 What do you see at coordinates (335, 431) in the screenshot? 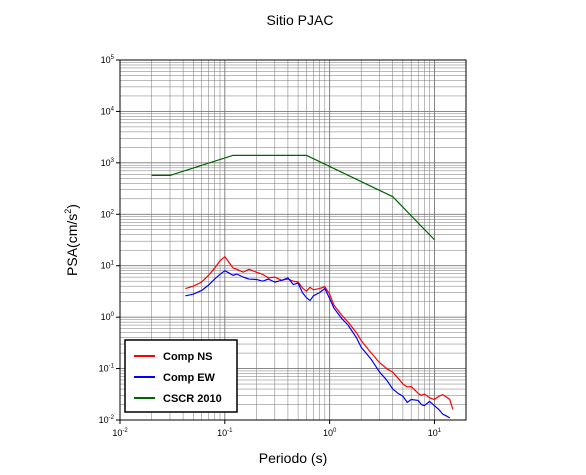
I see `x-tick-exp: 0` at bounding box center [335, 431].